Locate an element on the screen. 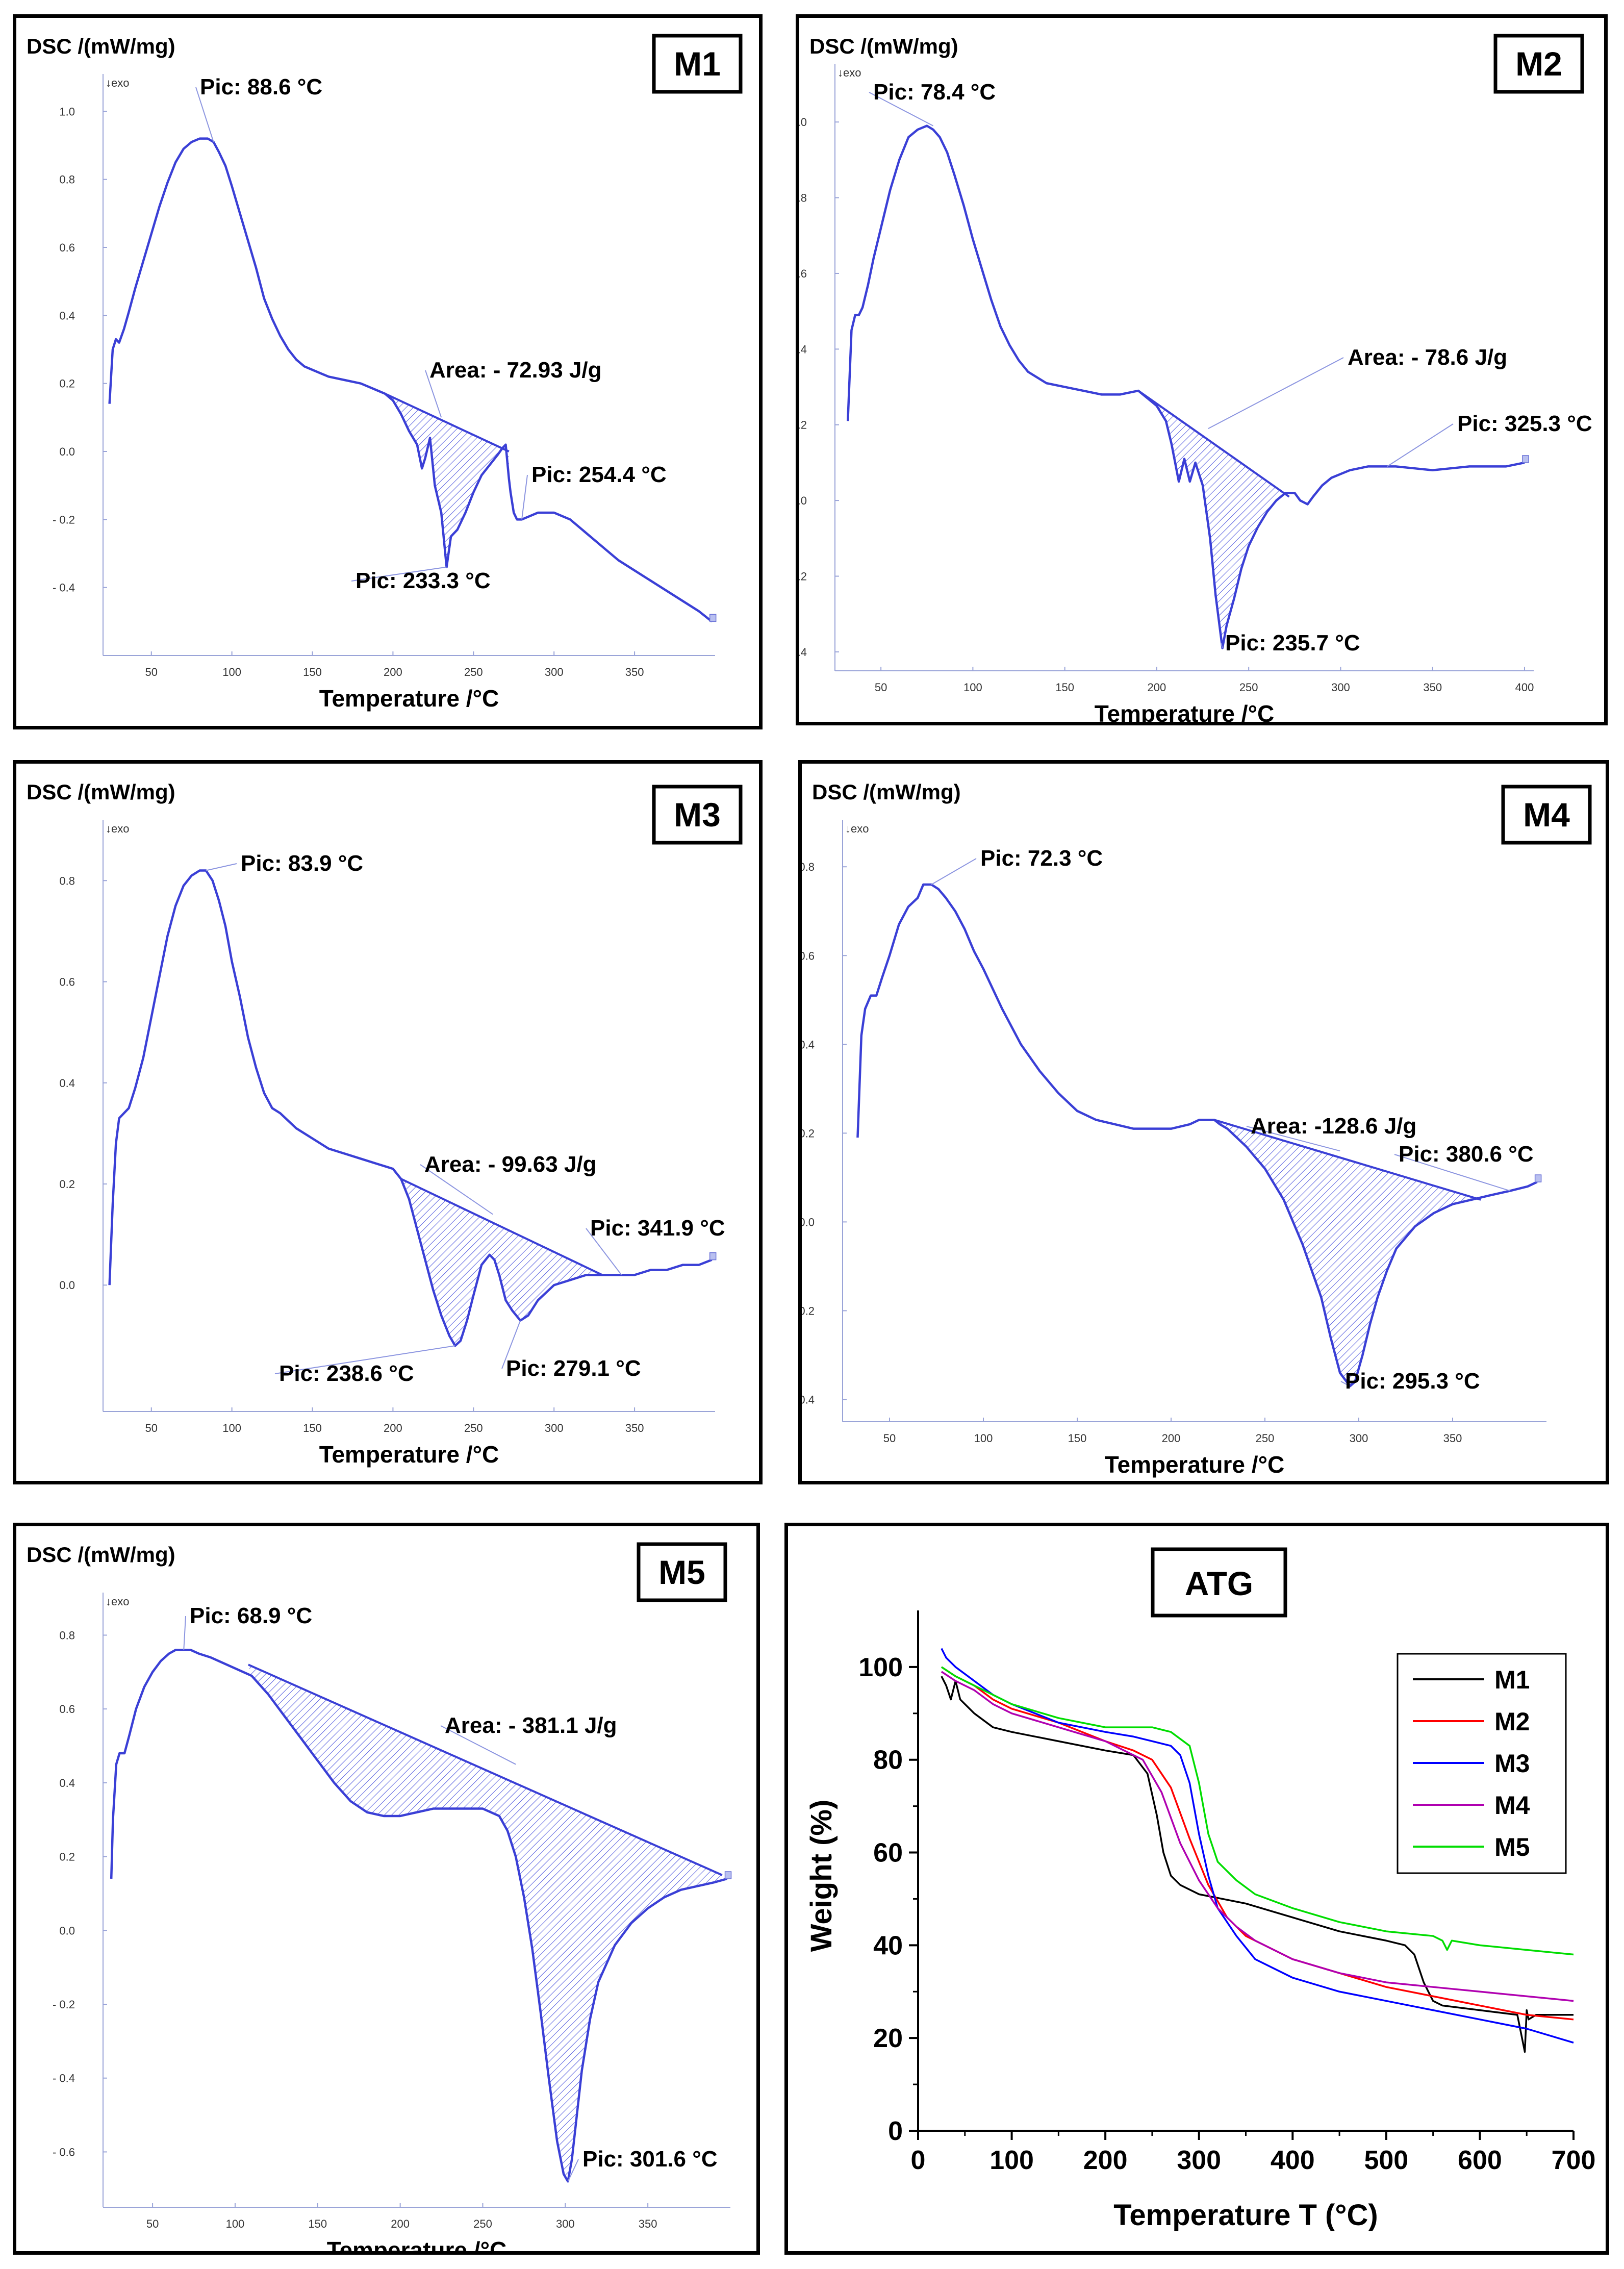  atg-title-box is located at coordinates (1219, 1582).